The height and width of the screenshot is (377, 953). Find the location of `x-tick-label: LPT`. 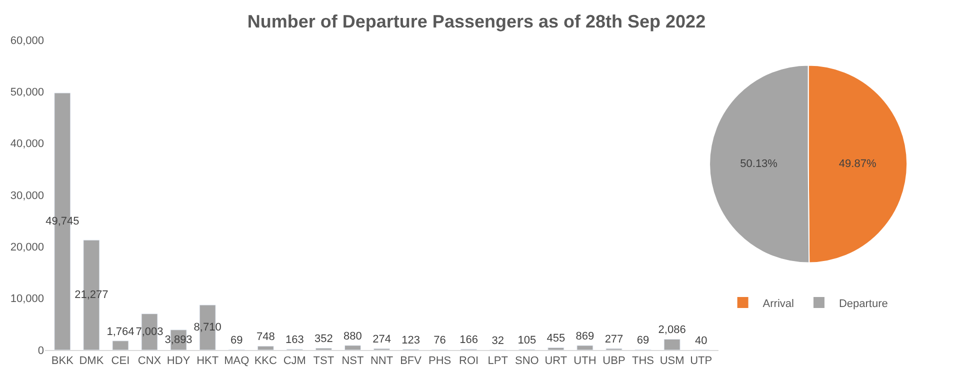

x-tick-label: LPT is located at coordinates (498, 361).